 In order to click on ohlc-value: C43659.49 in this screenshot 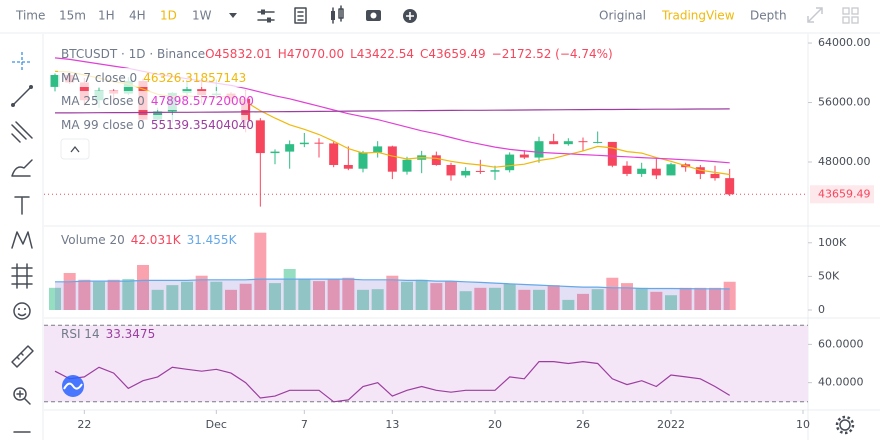, I will do `click(453, 54)`.